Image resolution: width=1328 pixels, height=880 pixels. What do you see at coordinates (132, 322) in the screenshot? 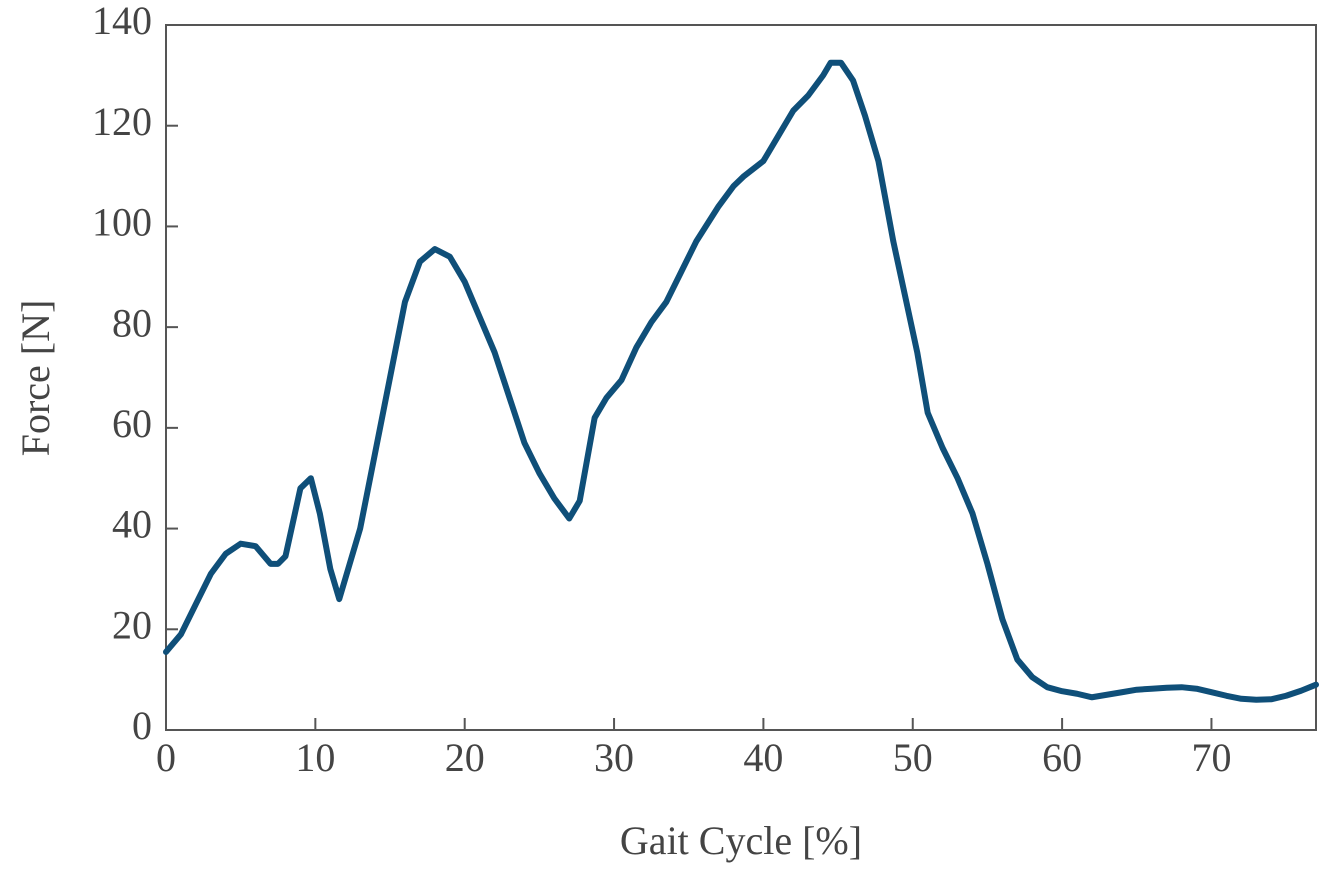
I see `y-tick-label: 80` at bounding box center [132, 322].